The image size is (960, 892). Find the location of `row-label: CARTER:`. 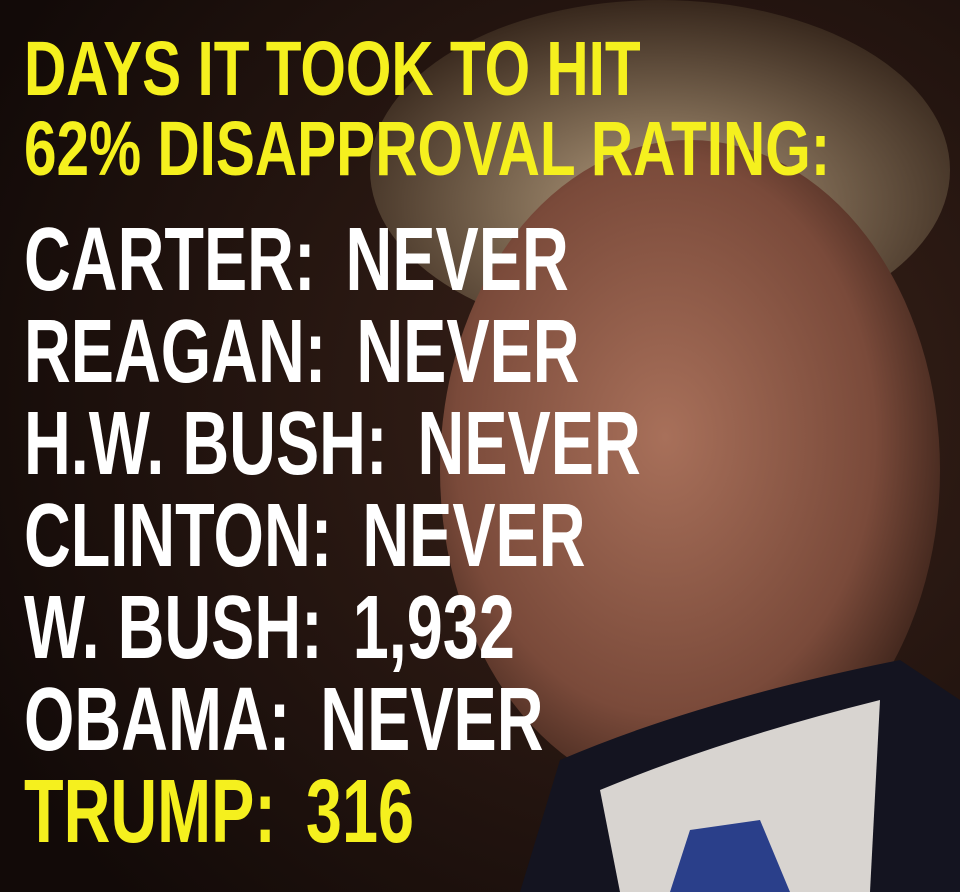

row-label: CARTER: is located at coordinates (170, 259).